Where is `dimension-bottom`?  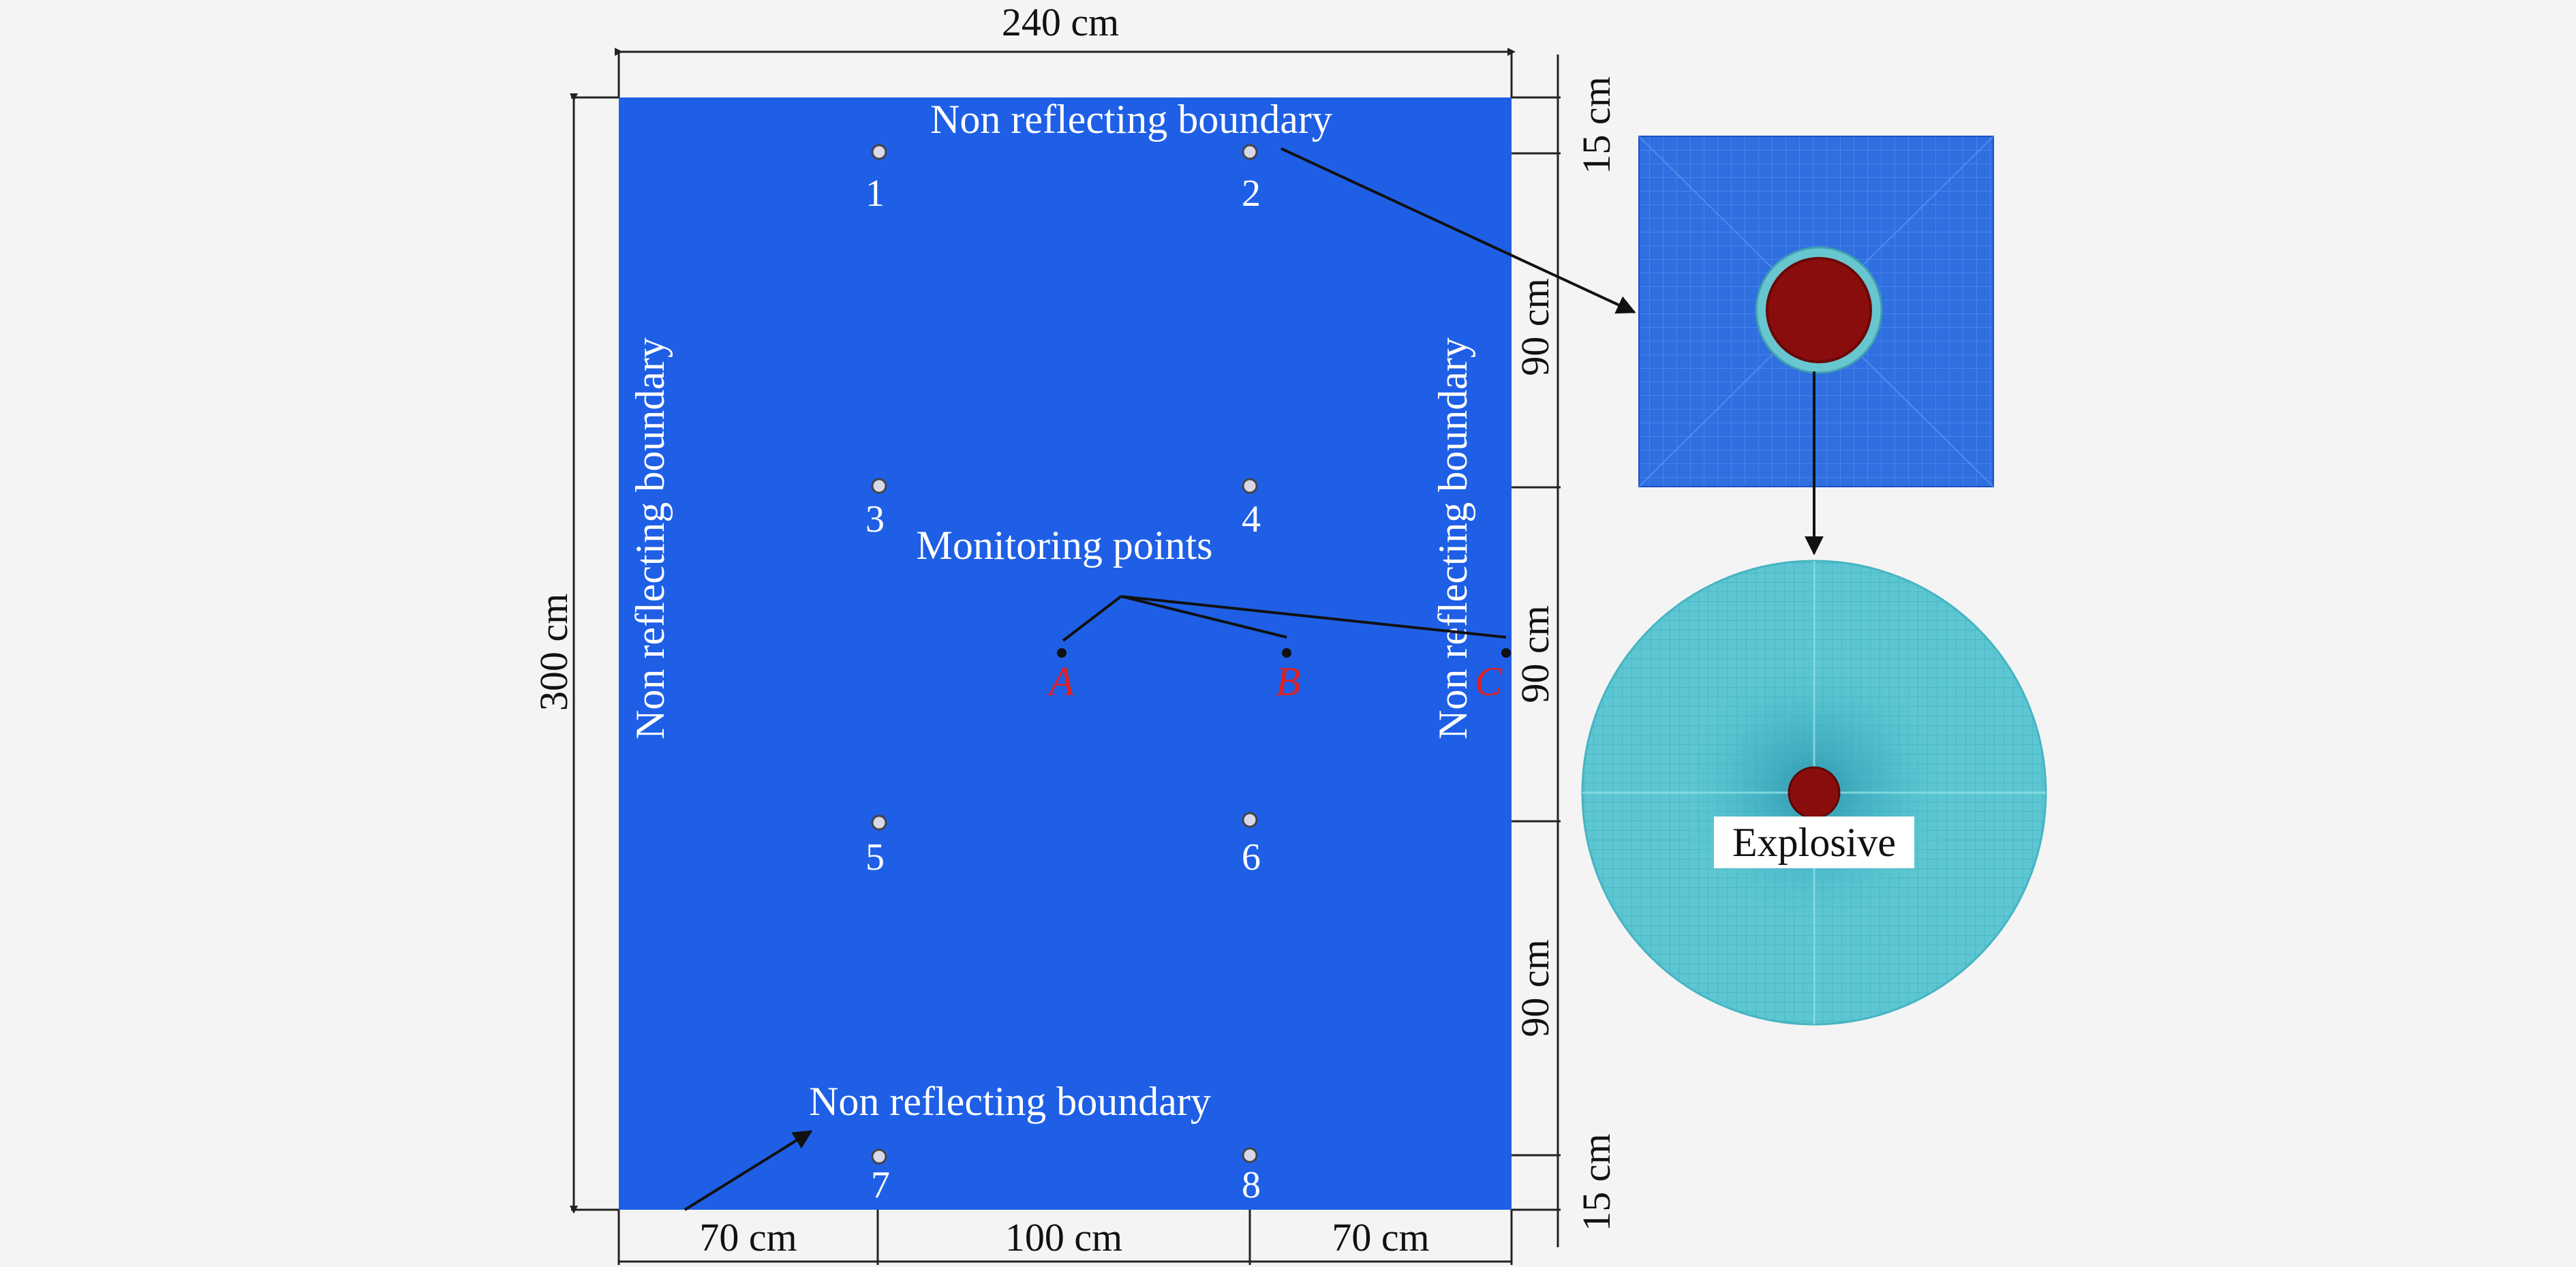
dimension-bottom is located at coordinates (1065, 1237).